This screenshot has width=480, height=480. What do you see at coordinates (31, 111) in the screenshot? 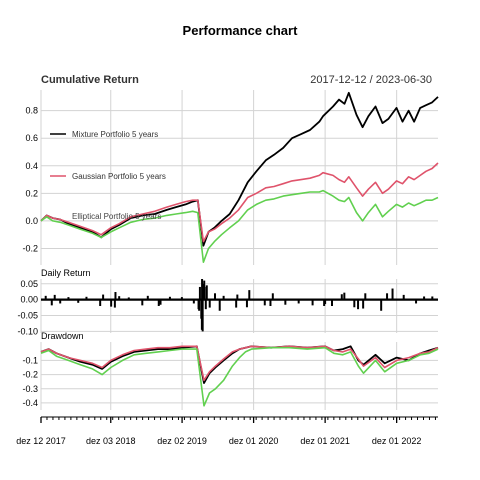
I see `y-tick-label: 0.8` at bounding box center [31, 111].